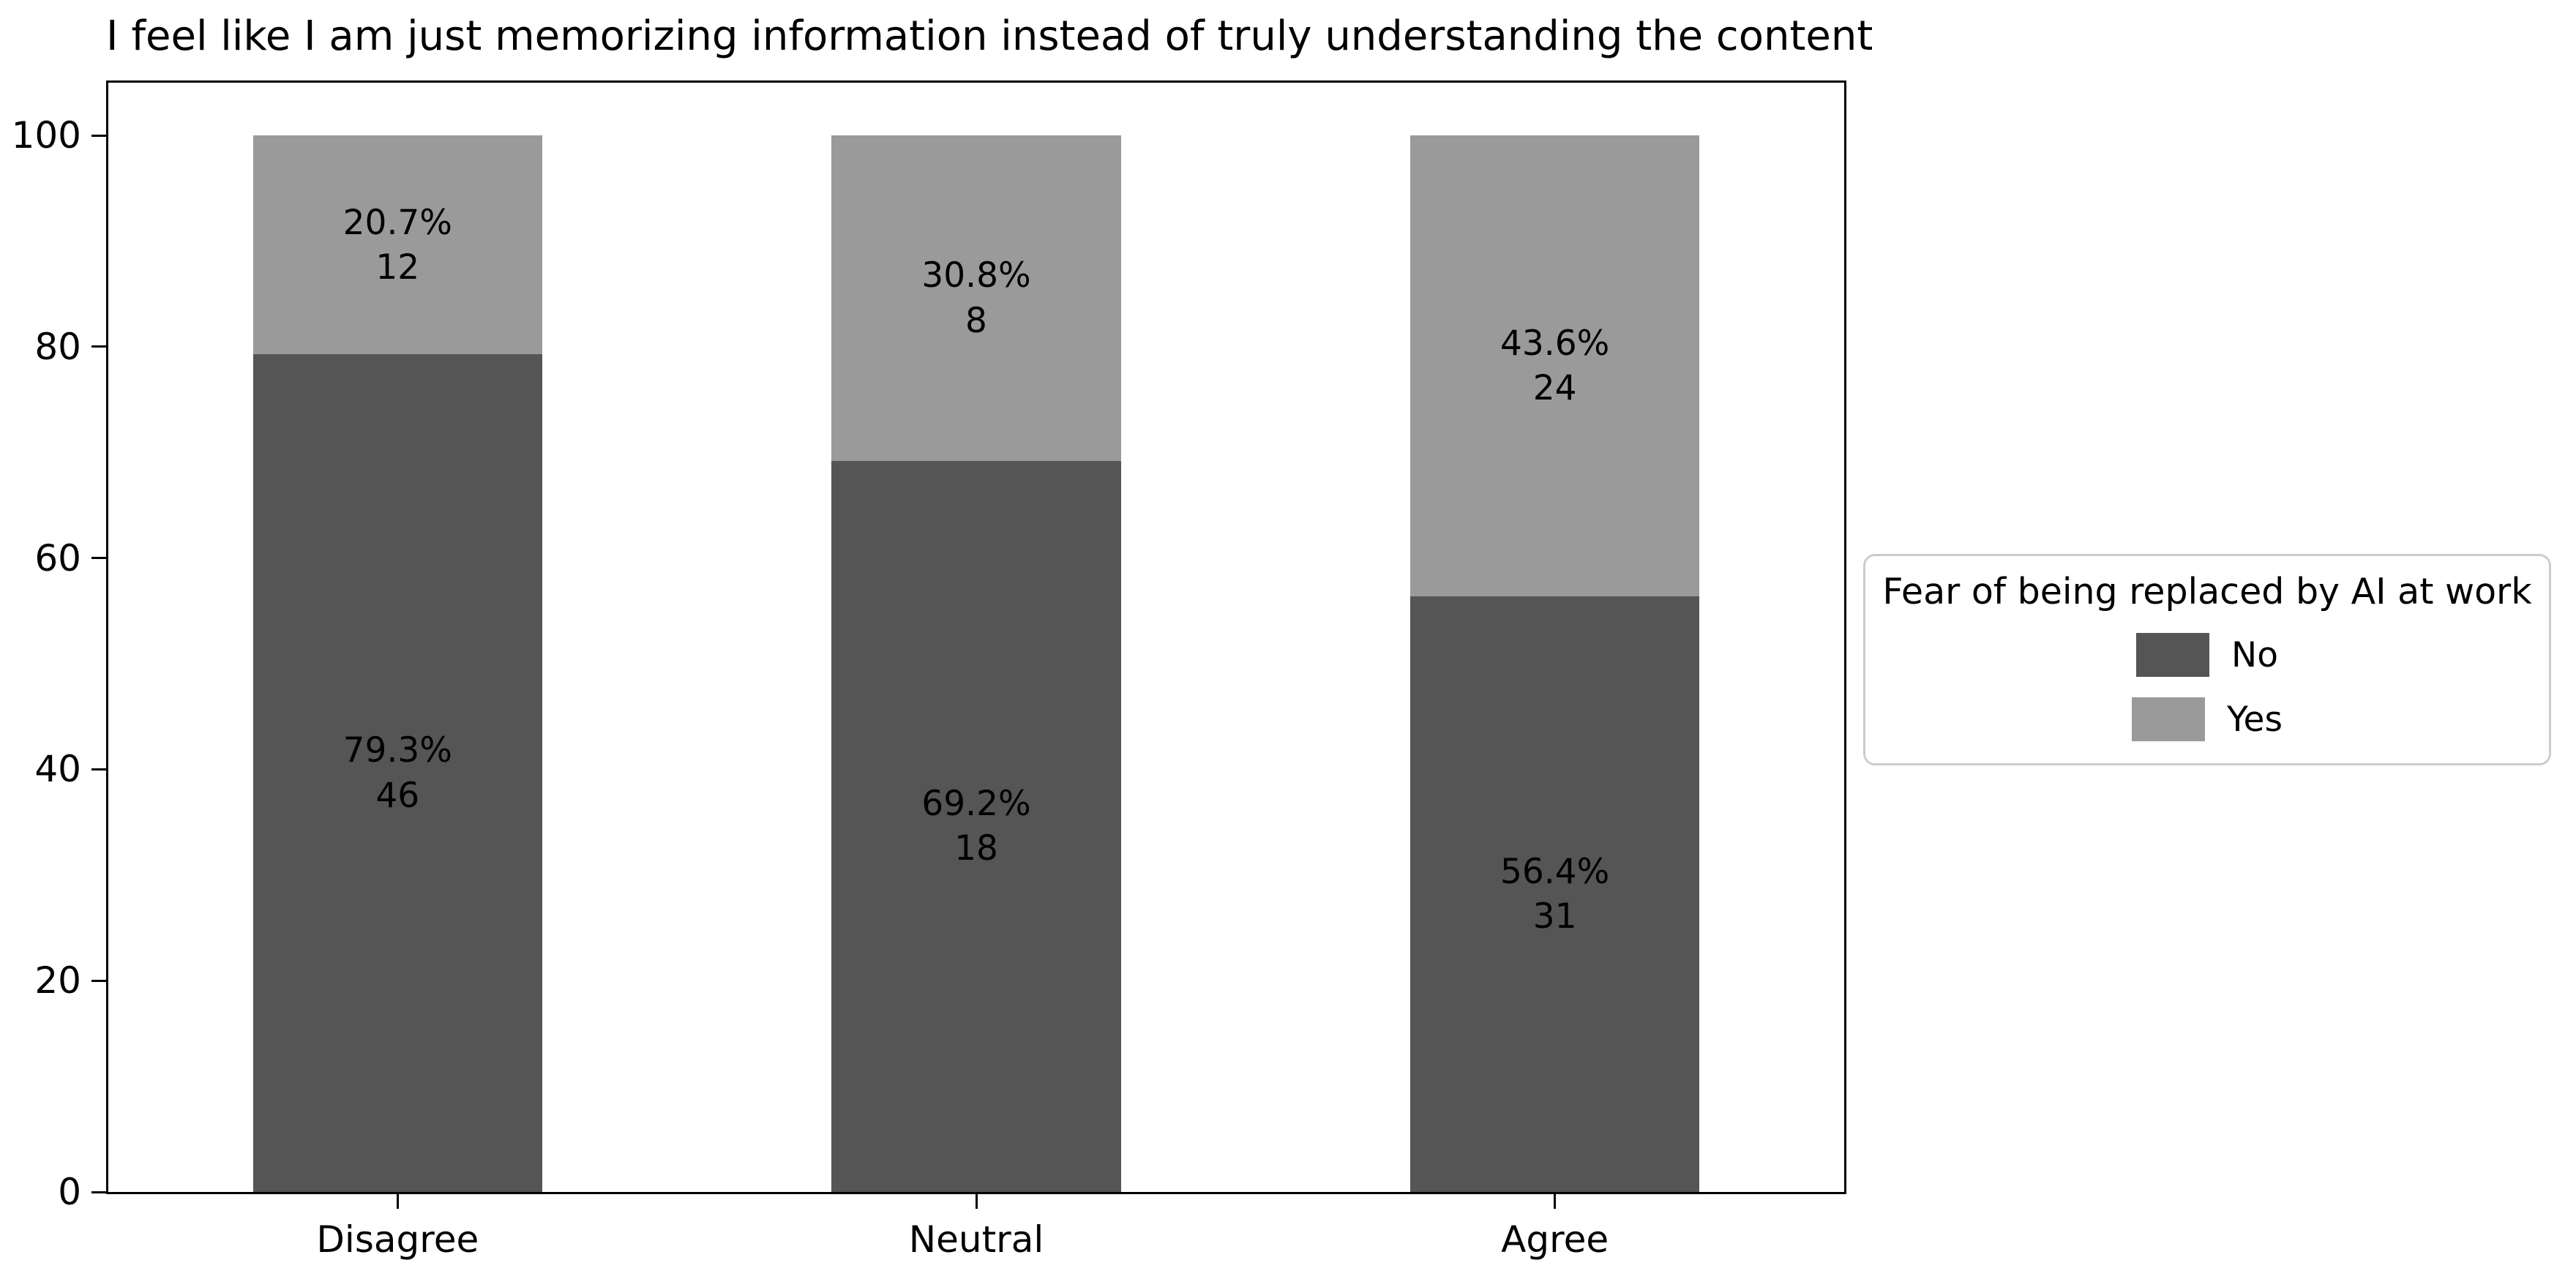 This screenshot has width=2576, height=1271. Describe the element at coordinates (57, 770) in the screenshot. I see `y-axis-tick-label: 40` at that location.